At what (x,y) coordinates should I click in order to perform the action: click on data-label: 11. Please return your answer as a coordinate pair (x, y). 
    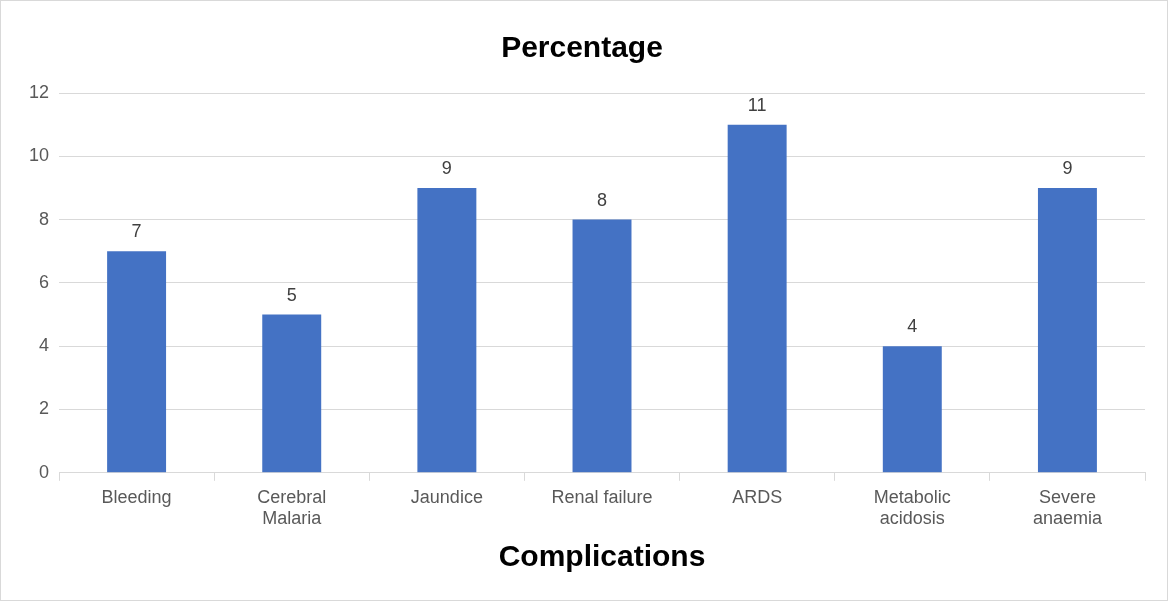
    Looking at the image, I should click on (757, 104).